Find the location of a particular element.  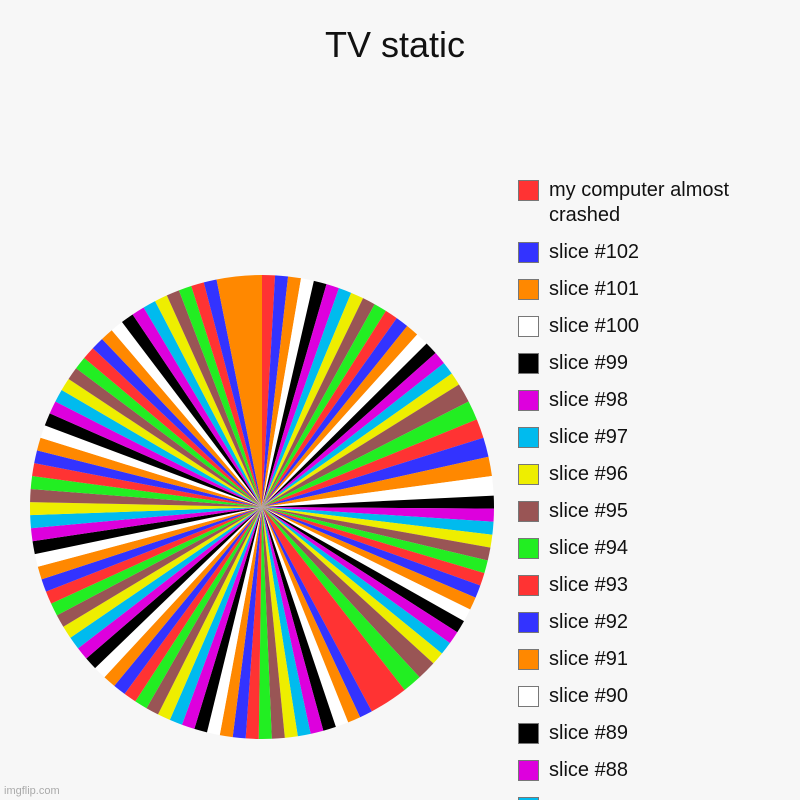

legend-label: slice #89 is located at coordinates (588, 733).